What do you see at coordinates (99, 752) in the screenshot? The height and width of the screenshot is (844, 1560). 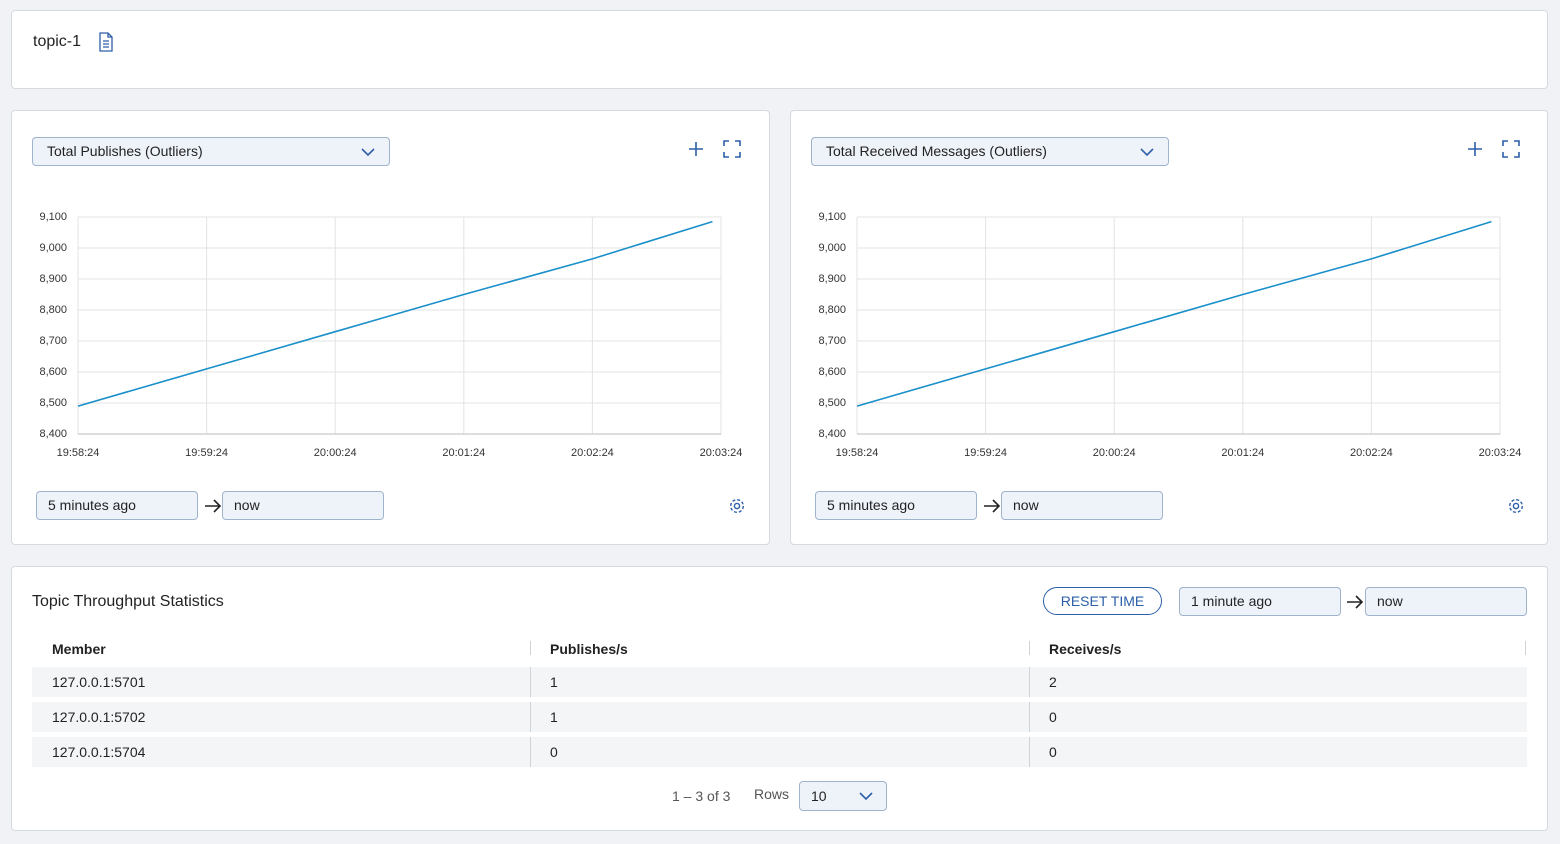 I see `table-cell: 127.0.0.1:5704` at bounding box center [99, 752].